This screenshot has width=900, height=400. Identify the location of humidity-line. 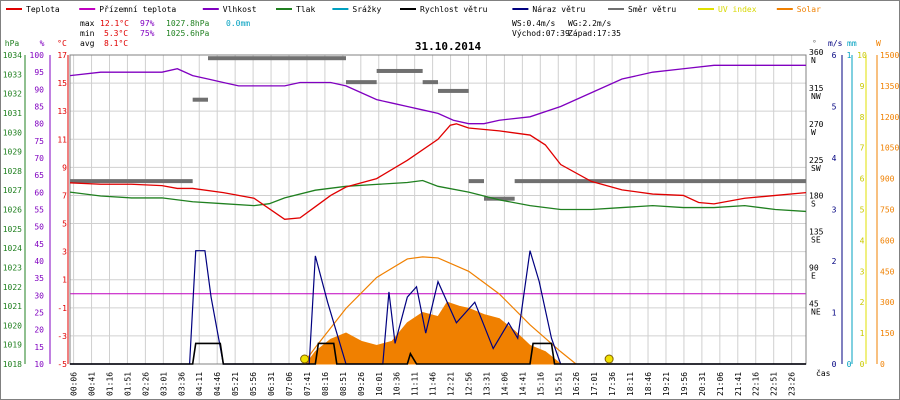
(437, 94).